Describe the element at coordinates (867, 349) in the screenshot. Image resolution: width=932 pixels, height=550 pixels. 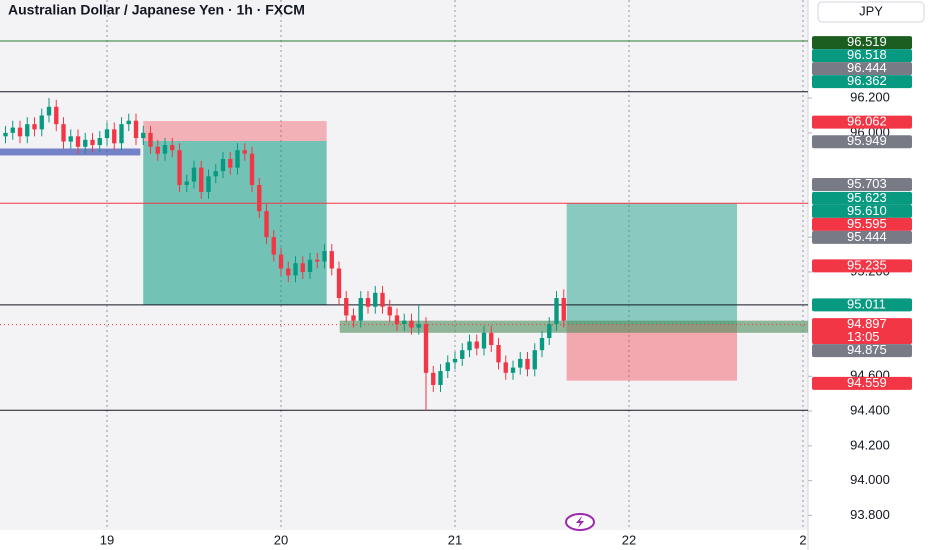
I see `price-badge-label: 94.875` at that location.